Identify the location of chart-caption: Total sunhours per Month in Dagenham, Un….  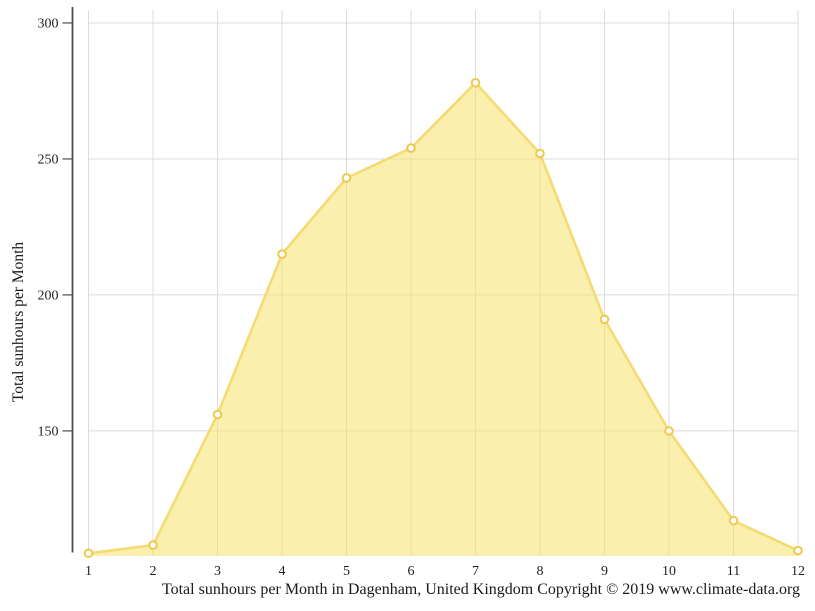
(480, 589).